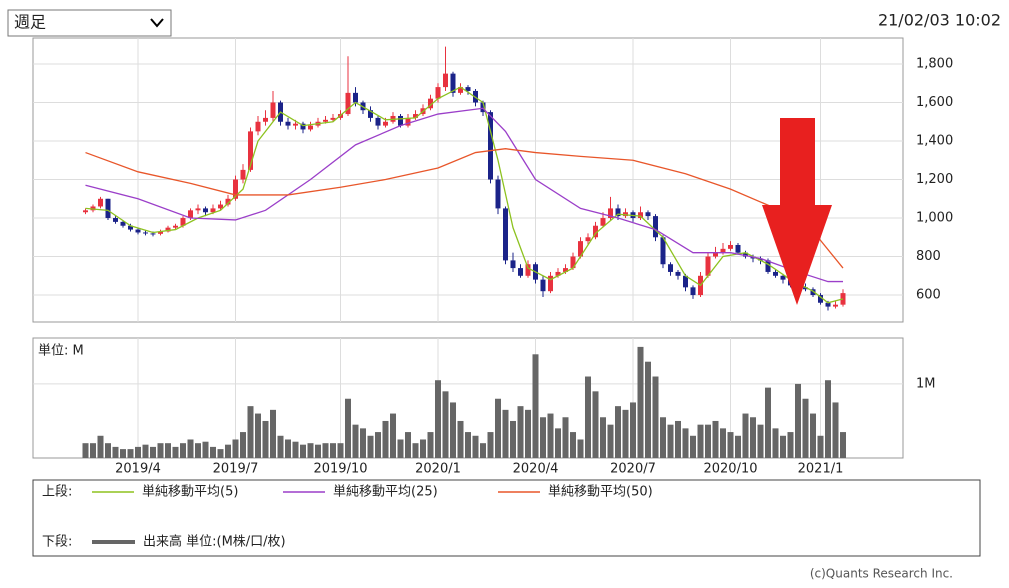 Image resolution: width=1009 pixels, height=588 pixels. Describe the element at coordinates (934, 102) in the screenshot. I see `y-tick-label: 1,600` at that location.